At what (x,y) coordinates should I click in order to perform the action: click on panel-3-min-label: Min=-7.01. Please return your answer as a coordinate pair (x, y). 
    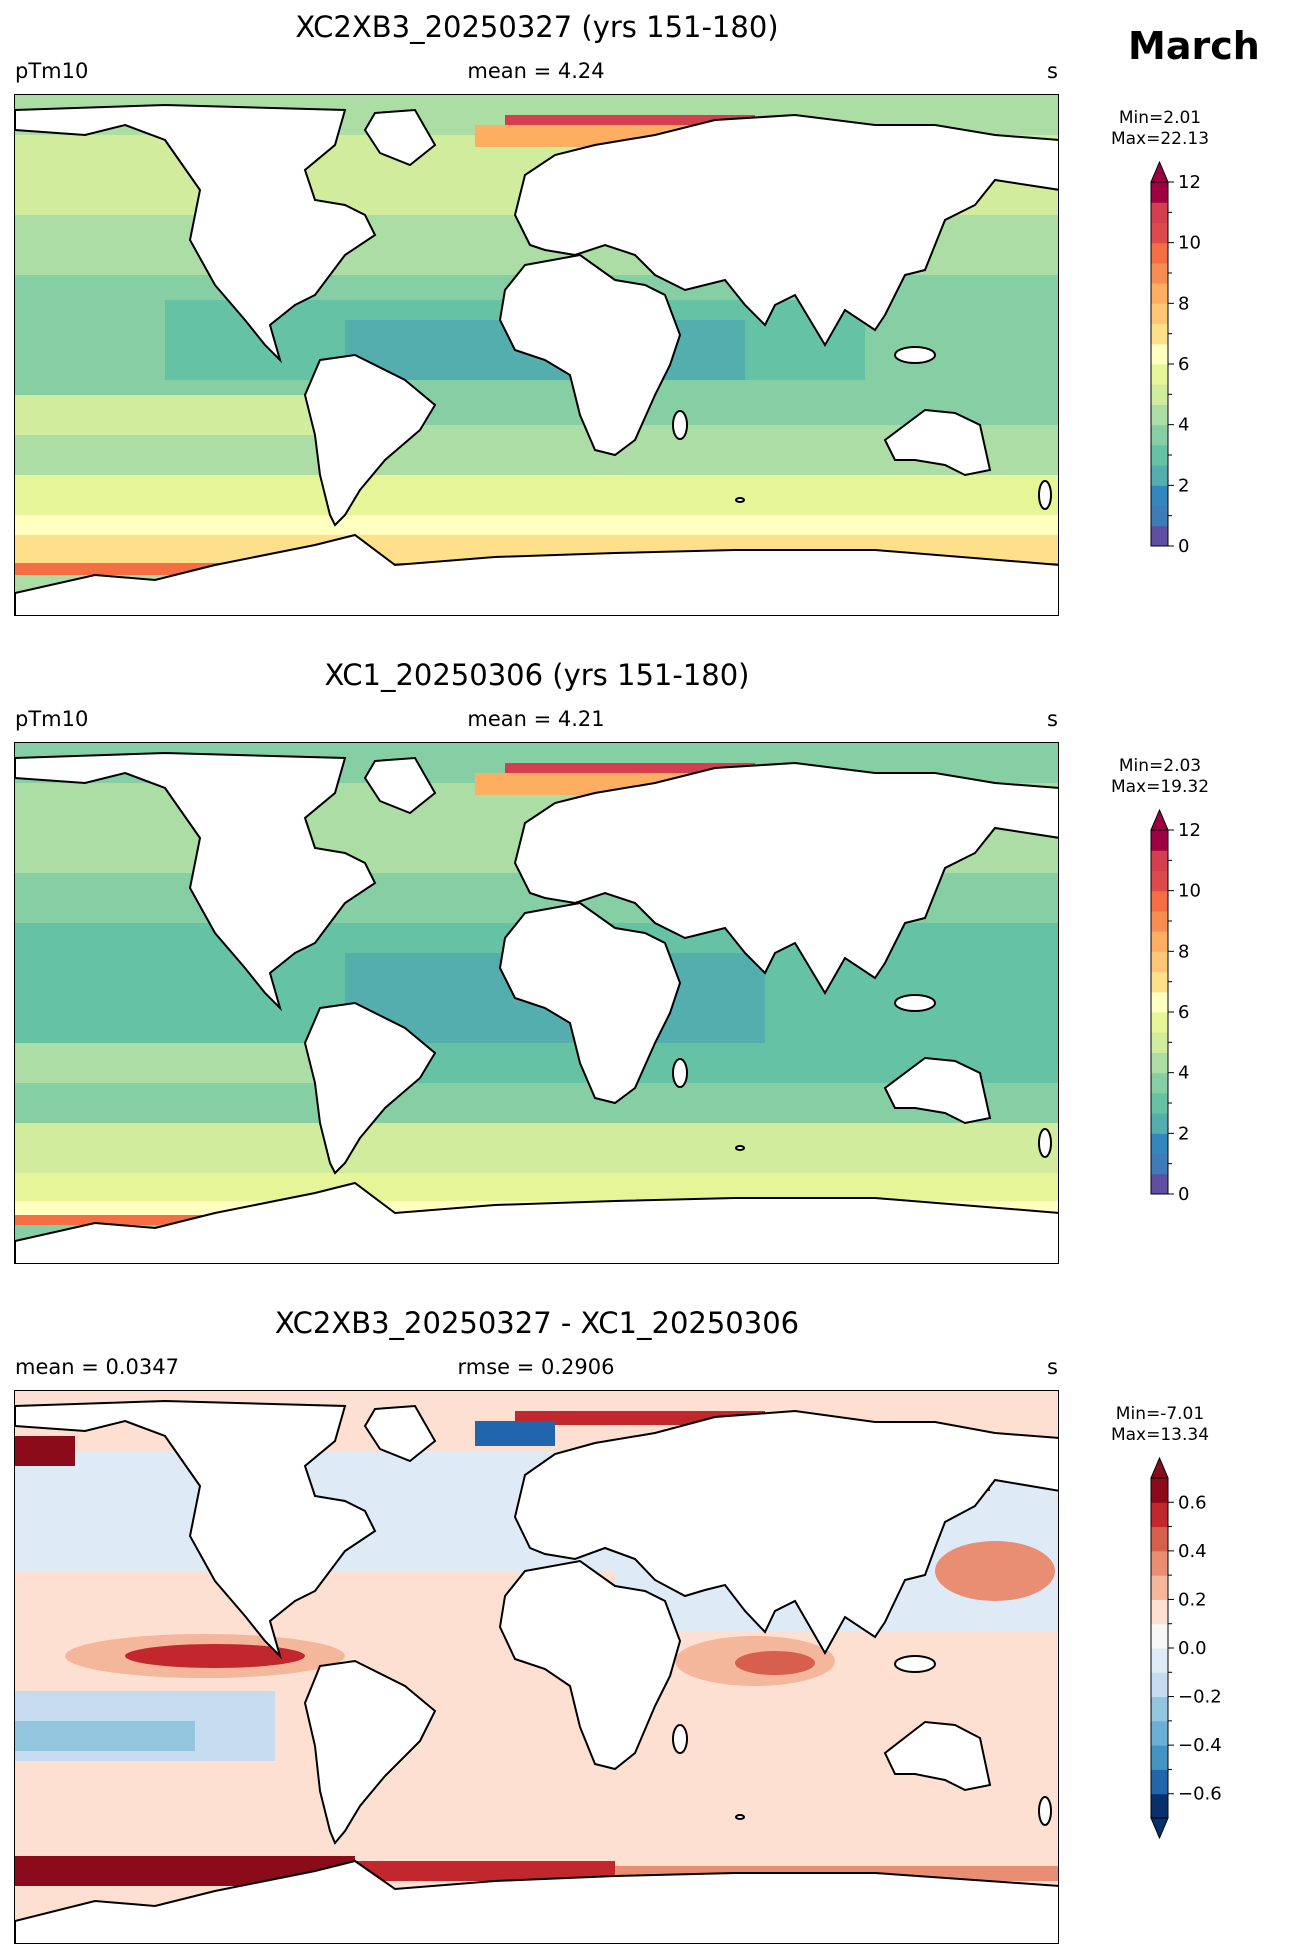
    Looking at the image, I should click on (1160, 1414).